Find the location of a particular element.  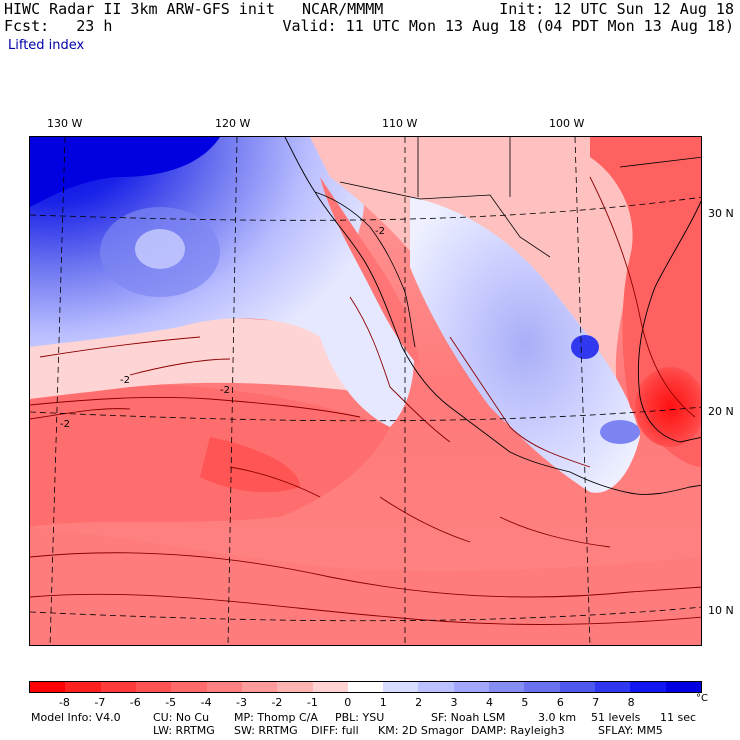

color-scale-tick-label: 3 is located at coordinates (454, 702).